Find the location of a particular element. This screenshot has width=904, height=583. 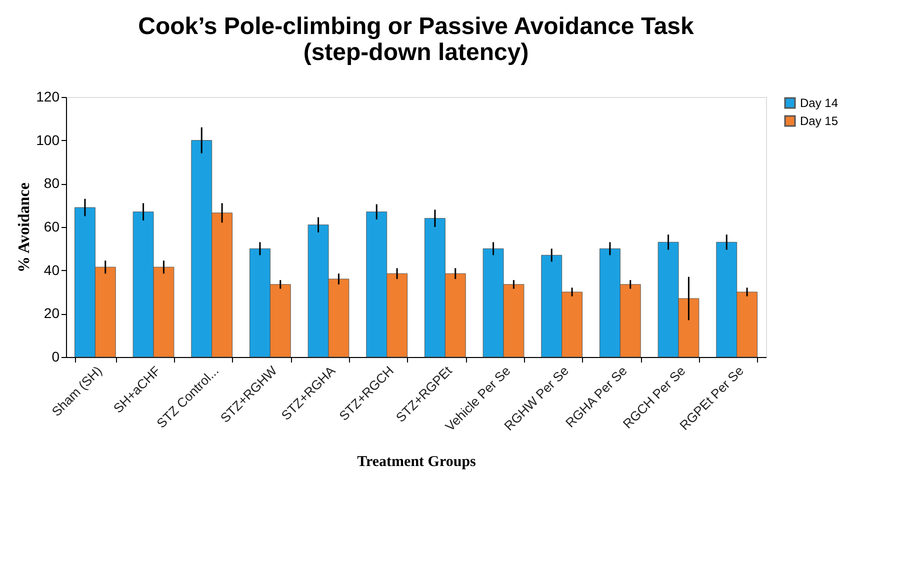

text: (step-down latency) is located at coordinates (416, 52).